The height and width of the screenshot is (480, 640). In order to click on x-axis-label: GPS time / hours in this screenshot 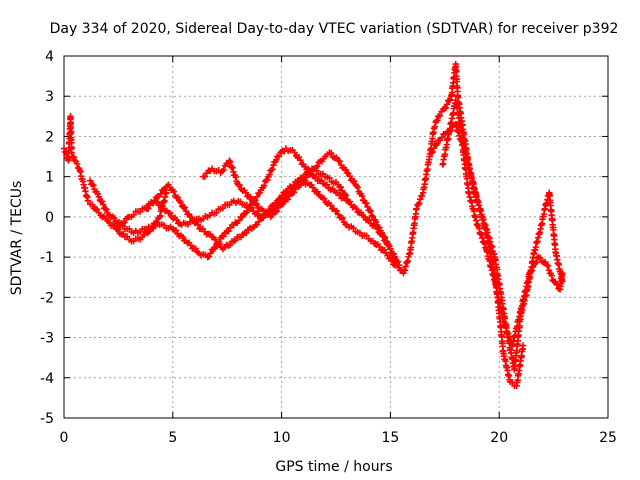, I will do `click(333, 467)`.